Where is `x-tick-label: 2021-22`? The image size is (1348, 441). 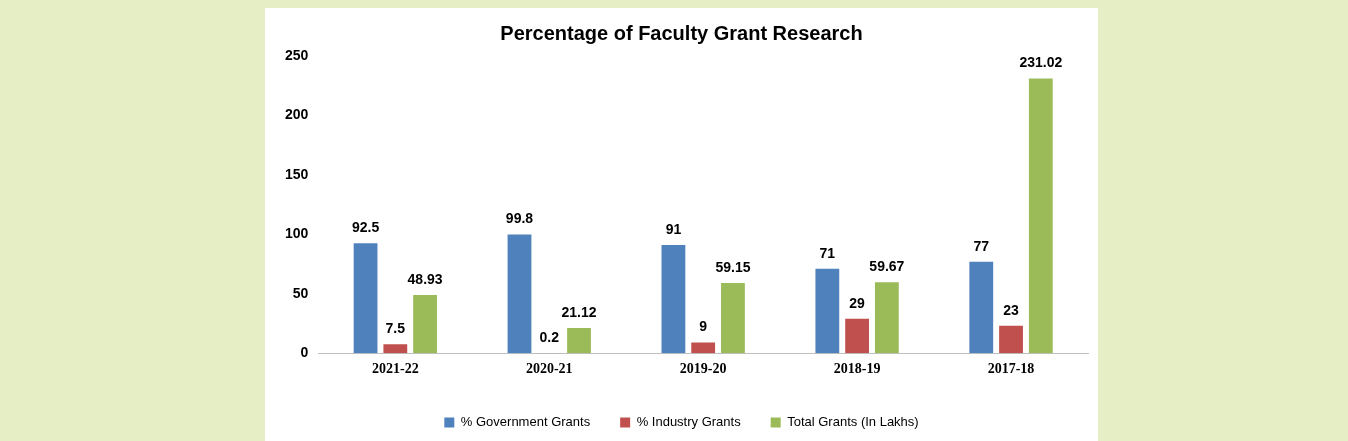 x-tick-label: 2021-22 is located at coordinates (395, 369).